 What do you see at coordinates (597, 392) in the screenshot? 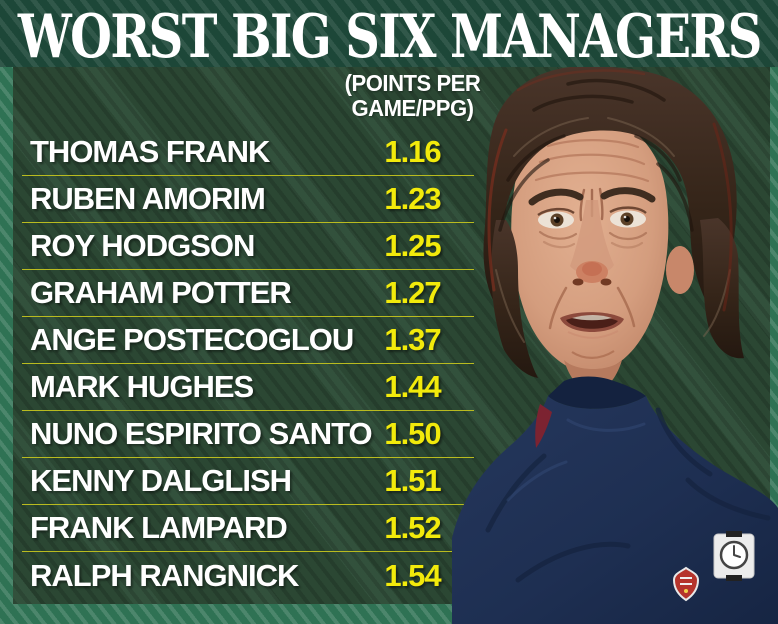
I see `collar-opening` at bounding box center [597, 392].